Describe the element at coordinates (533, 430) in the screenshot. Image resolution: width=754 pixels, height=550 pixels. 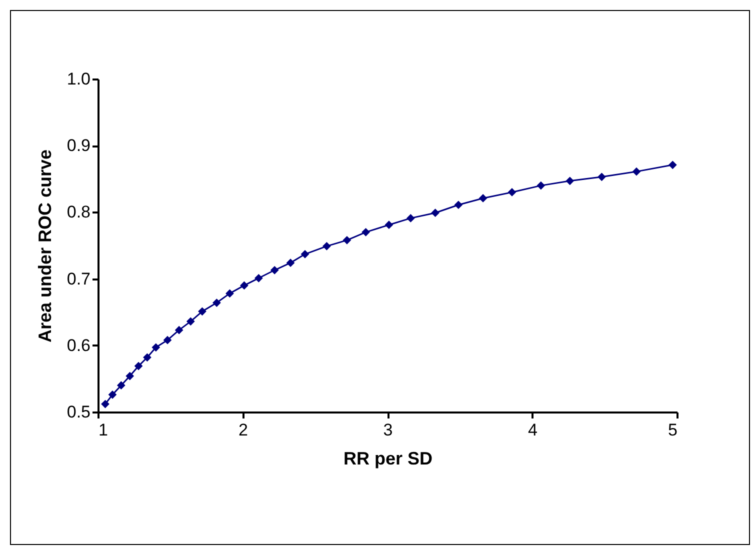
I see `x-tick-label: 4` at that location.